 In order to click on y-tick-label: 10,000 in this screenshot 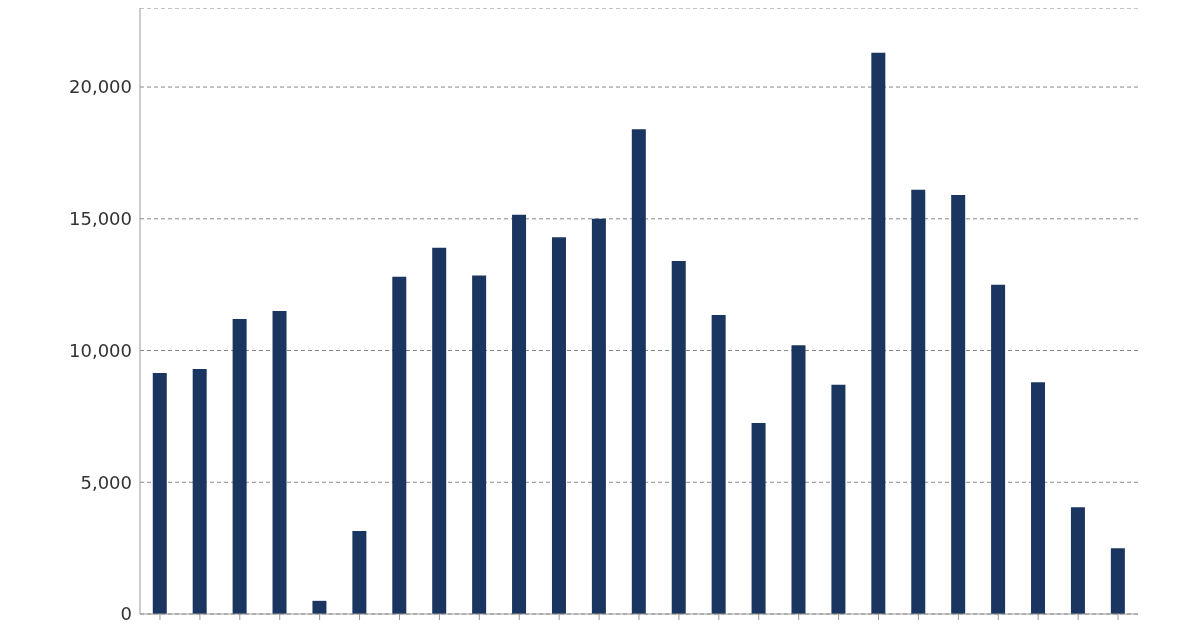, I will do `click(100, 350)`.